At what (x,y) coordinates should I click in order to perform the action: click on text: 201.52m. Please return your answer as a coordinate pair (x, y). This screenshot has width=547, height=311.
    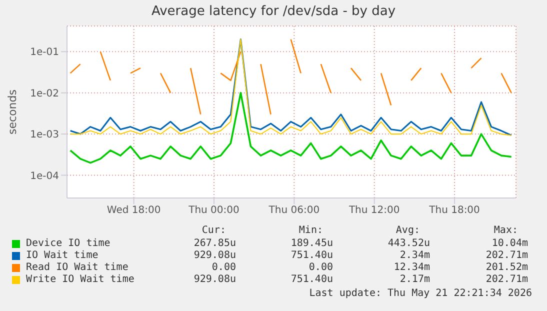
    Looking at the image, I should click on (506, 267).